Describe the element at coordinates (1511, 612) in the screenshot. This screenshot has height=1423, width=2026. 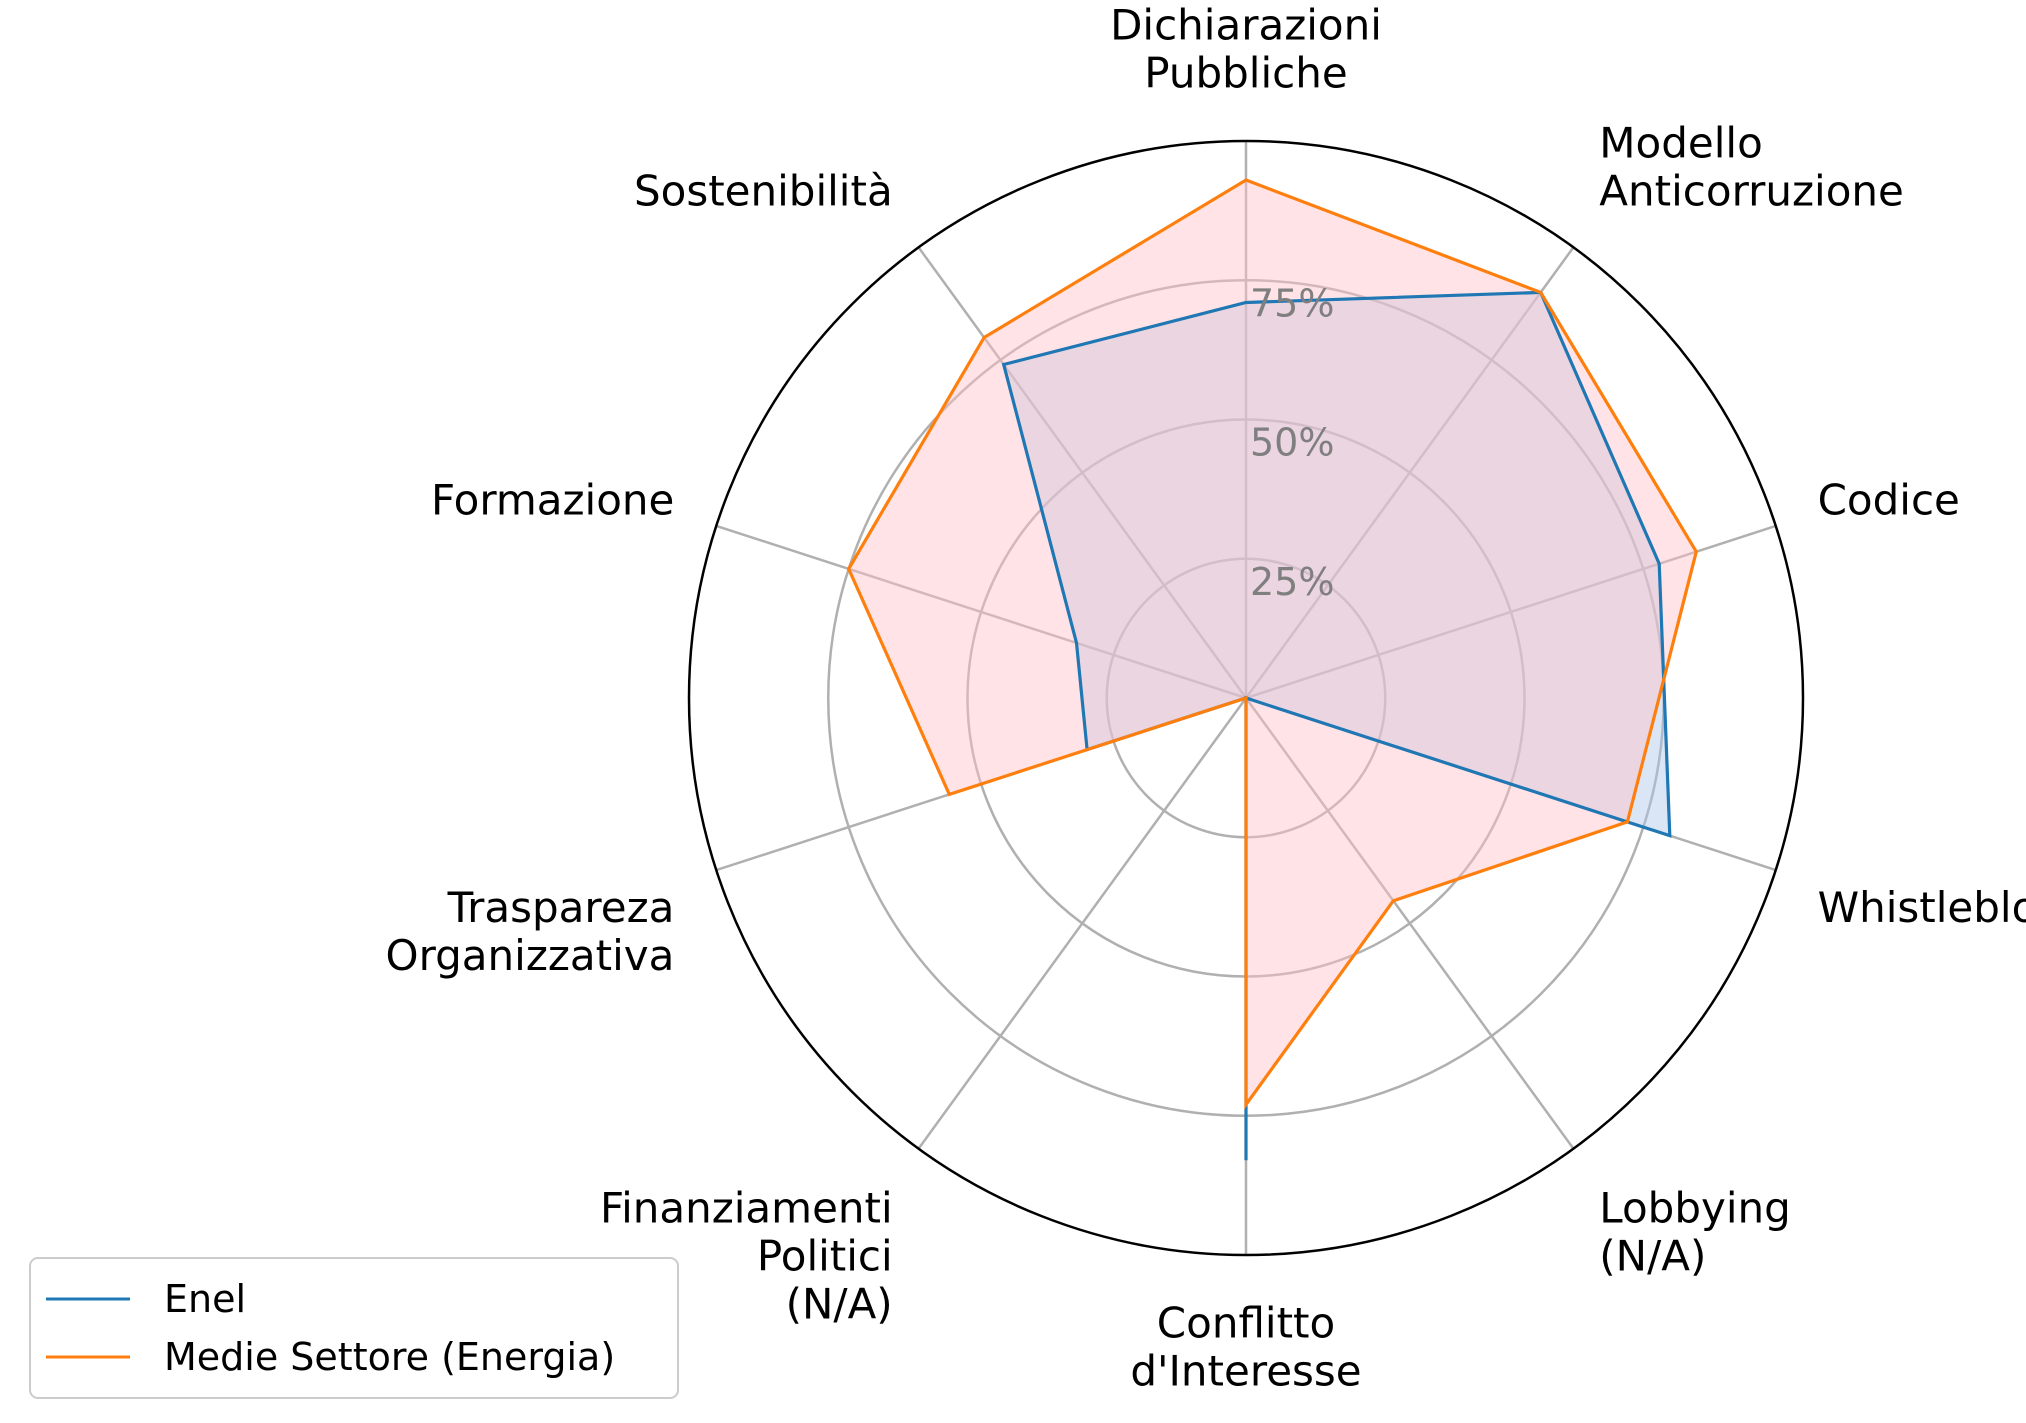
I see `spoke-codice` at that location.